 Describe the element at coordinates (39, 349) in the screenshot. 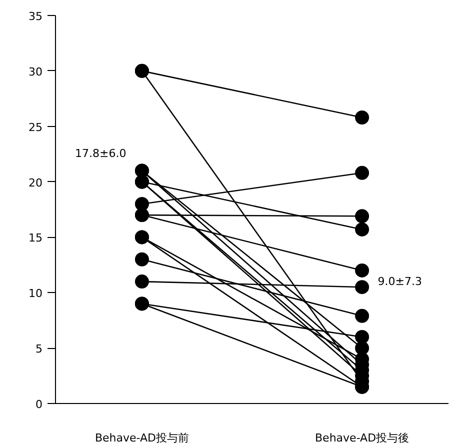

I see `y-tick-label: 5` at that location.